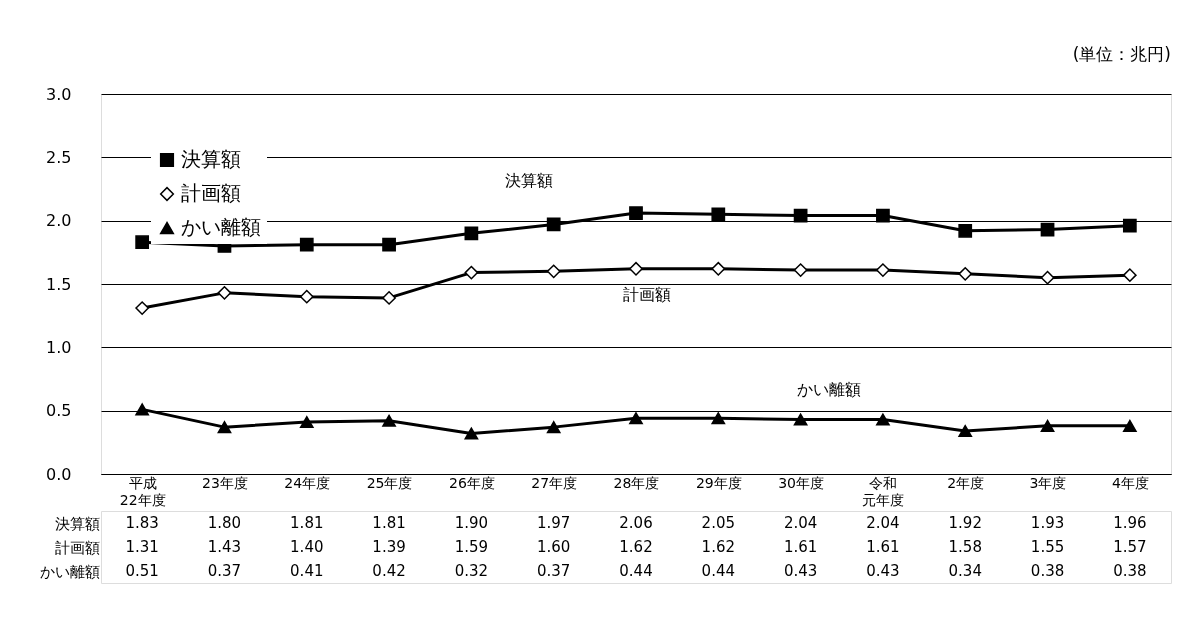 This screenshot has width=1188, height=624. Describe the element at coordinates (211, 159) in the screenshot. I see `legend-label: 決算額` at that location.